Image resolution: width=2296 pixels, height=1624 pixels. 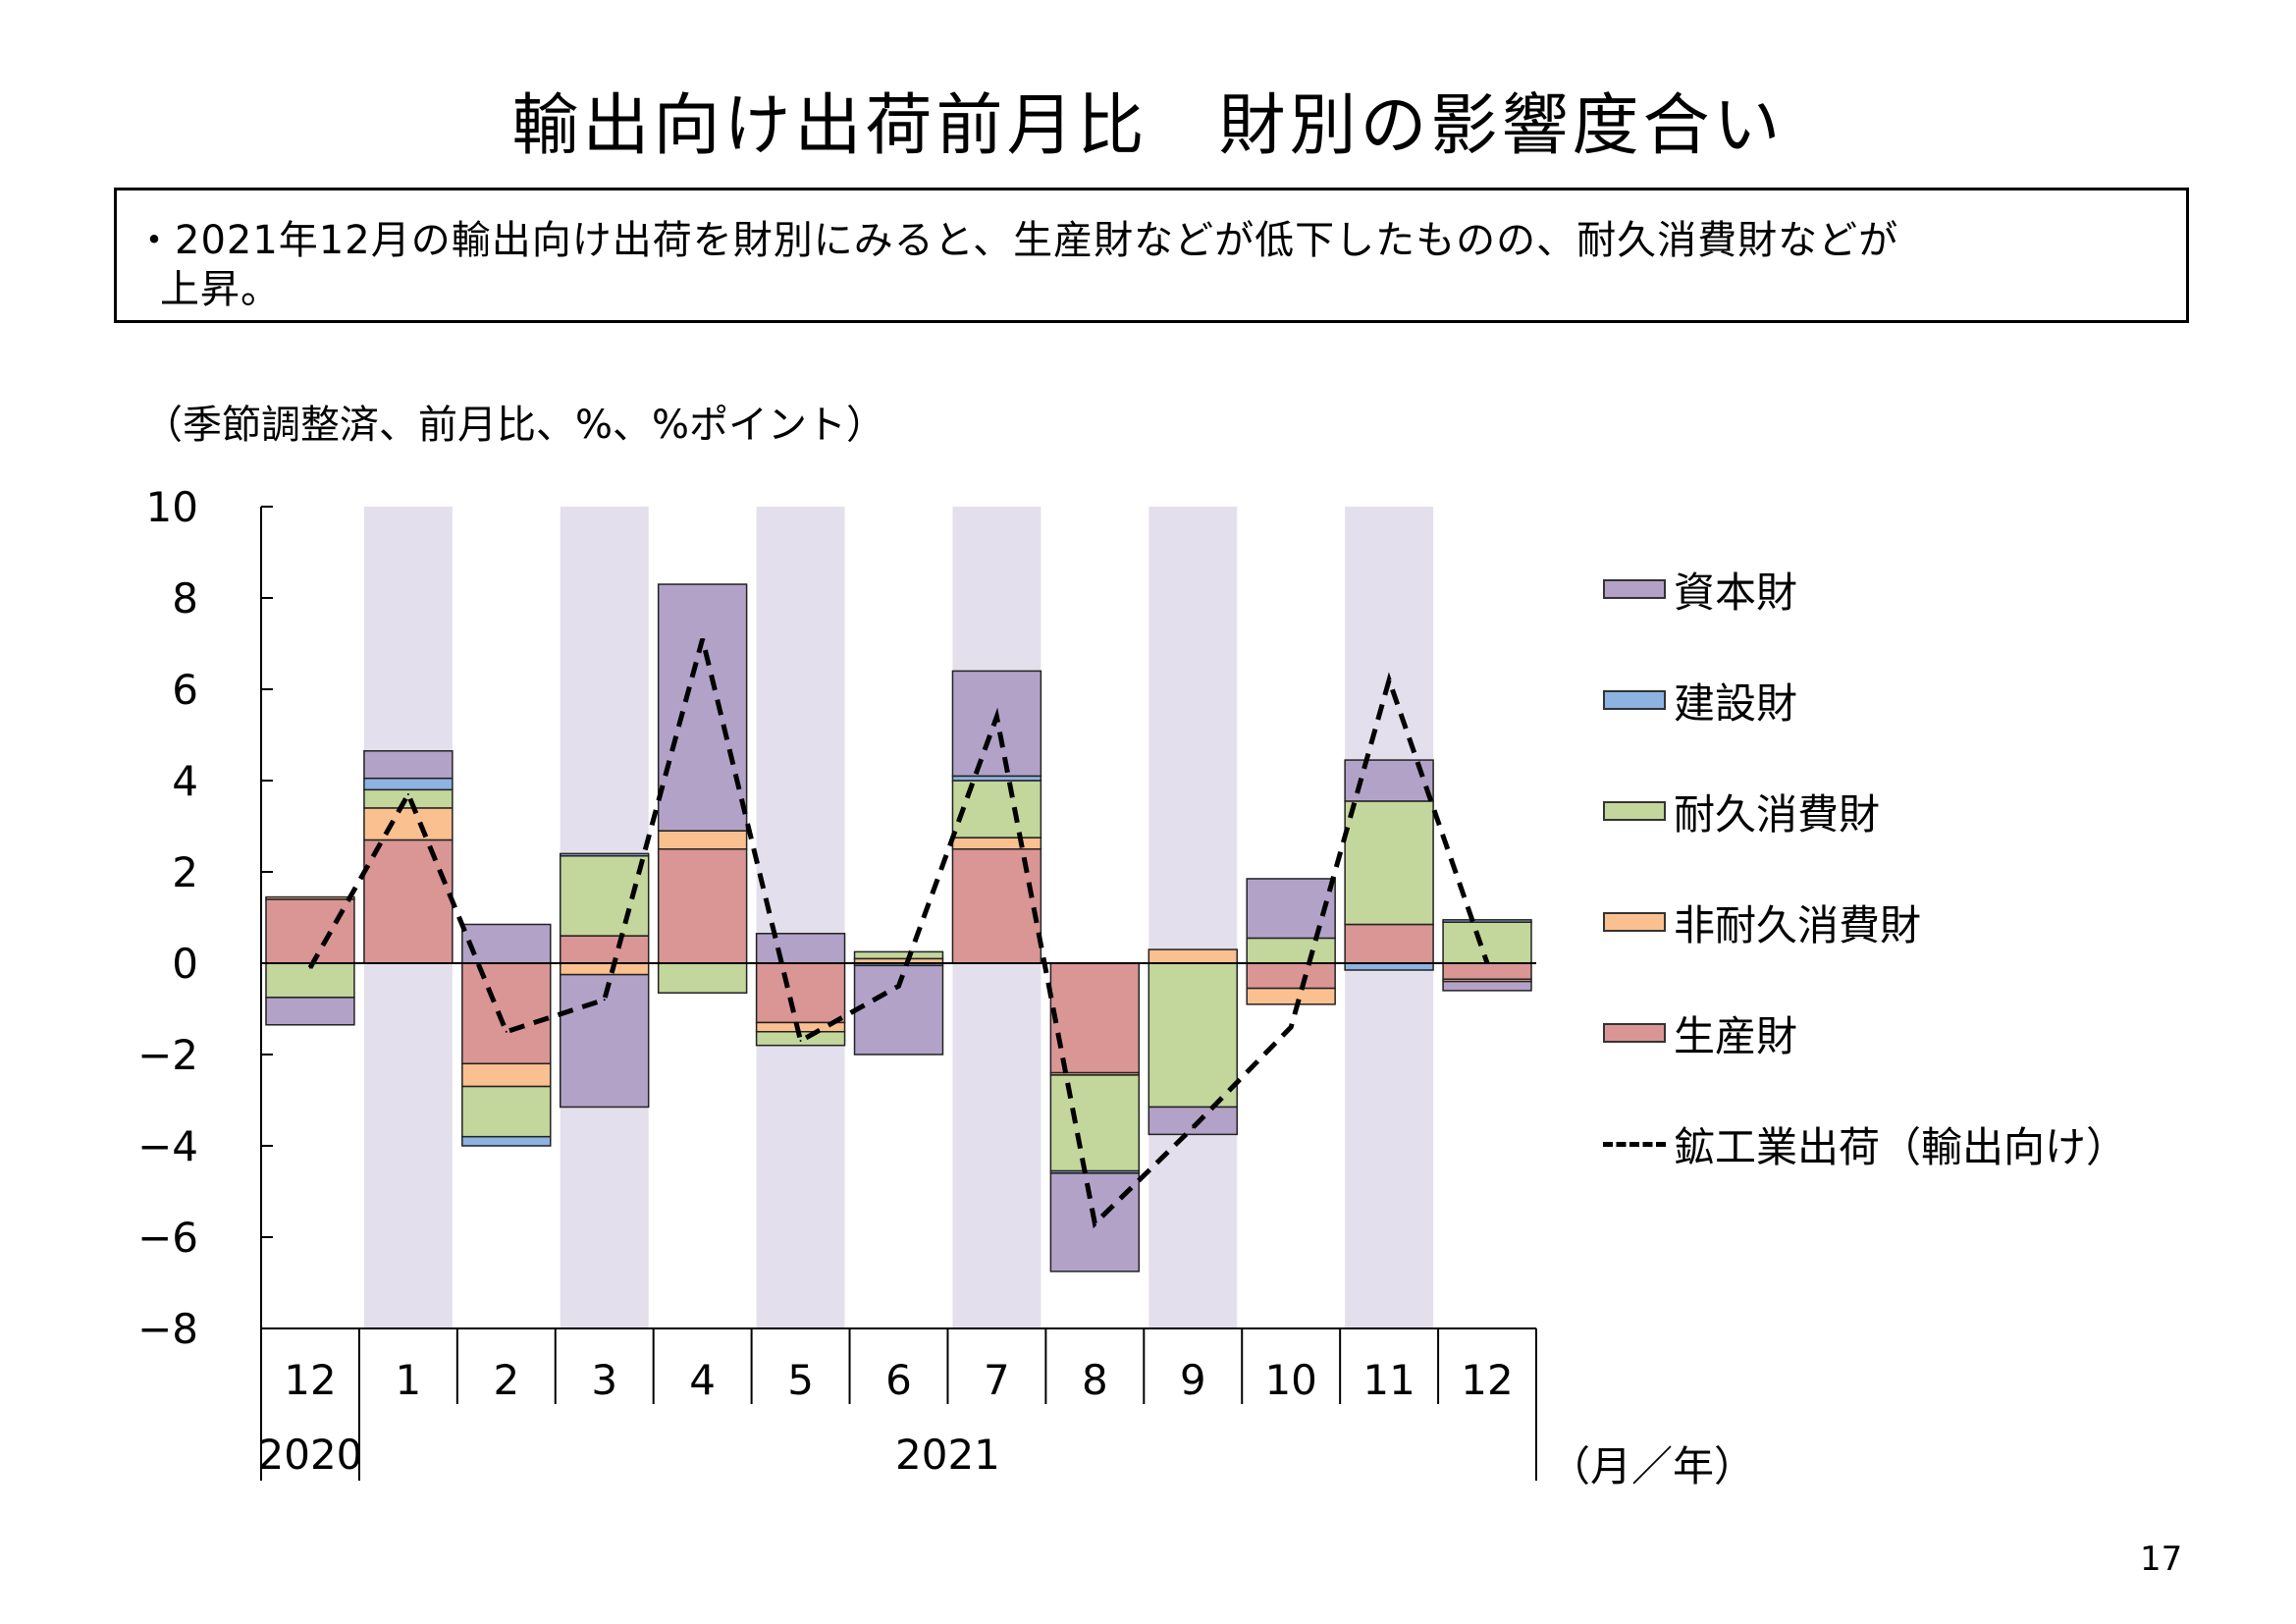 I want to click on y-tick-label: 2, so click(x=185, y=872).